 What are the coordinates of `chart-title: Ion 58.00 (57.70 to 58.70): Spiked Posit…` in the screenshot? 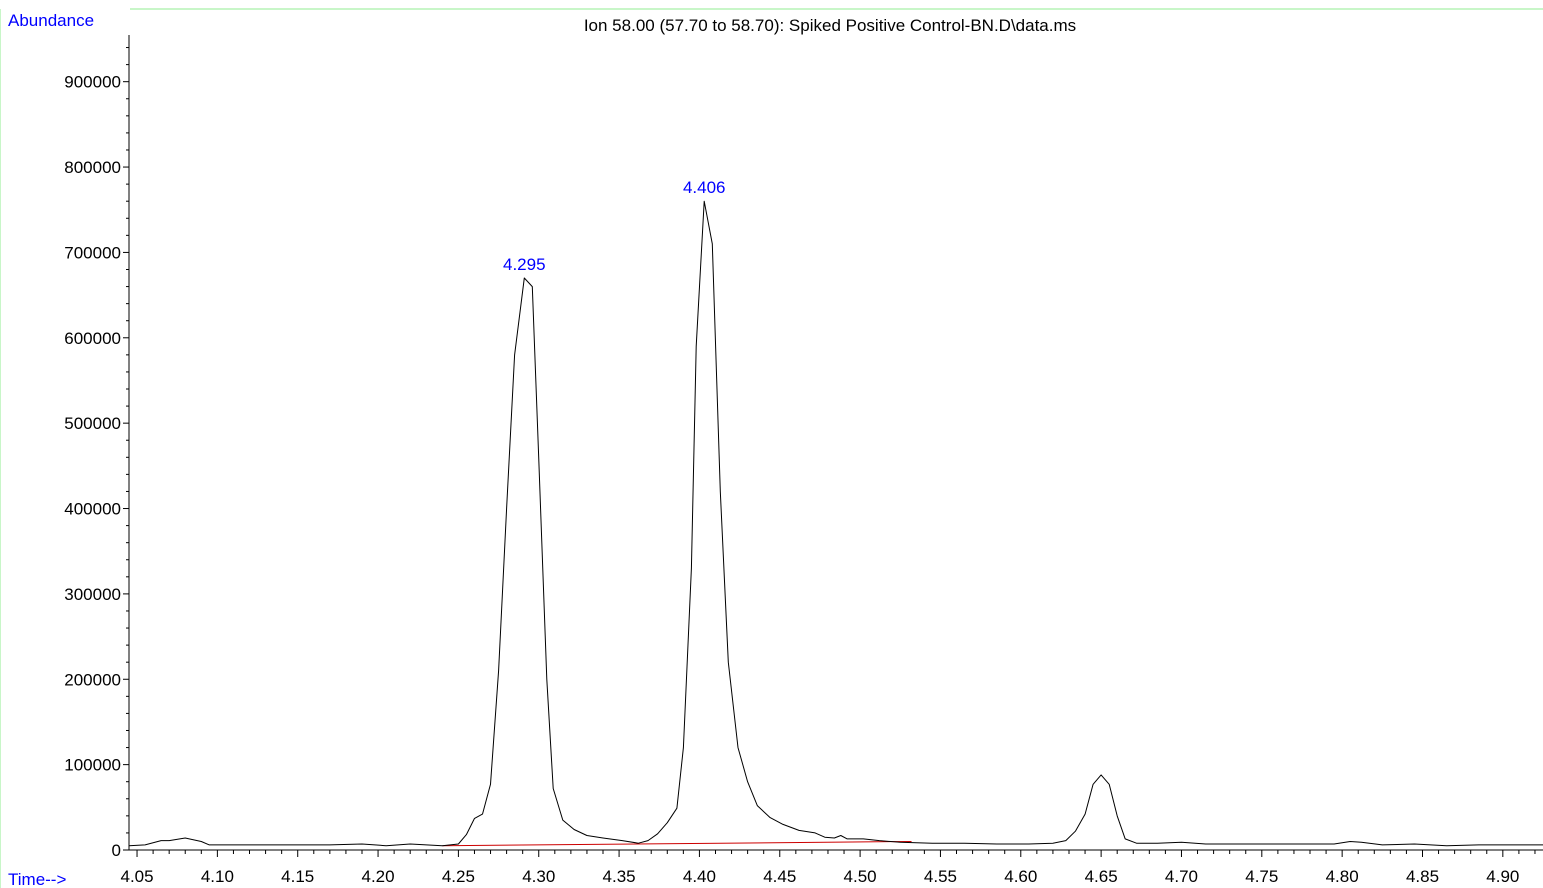 It's located at (830, 25).